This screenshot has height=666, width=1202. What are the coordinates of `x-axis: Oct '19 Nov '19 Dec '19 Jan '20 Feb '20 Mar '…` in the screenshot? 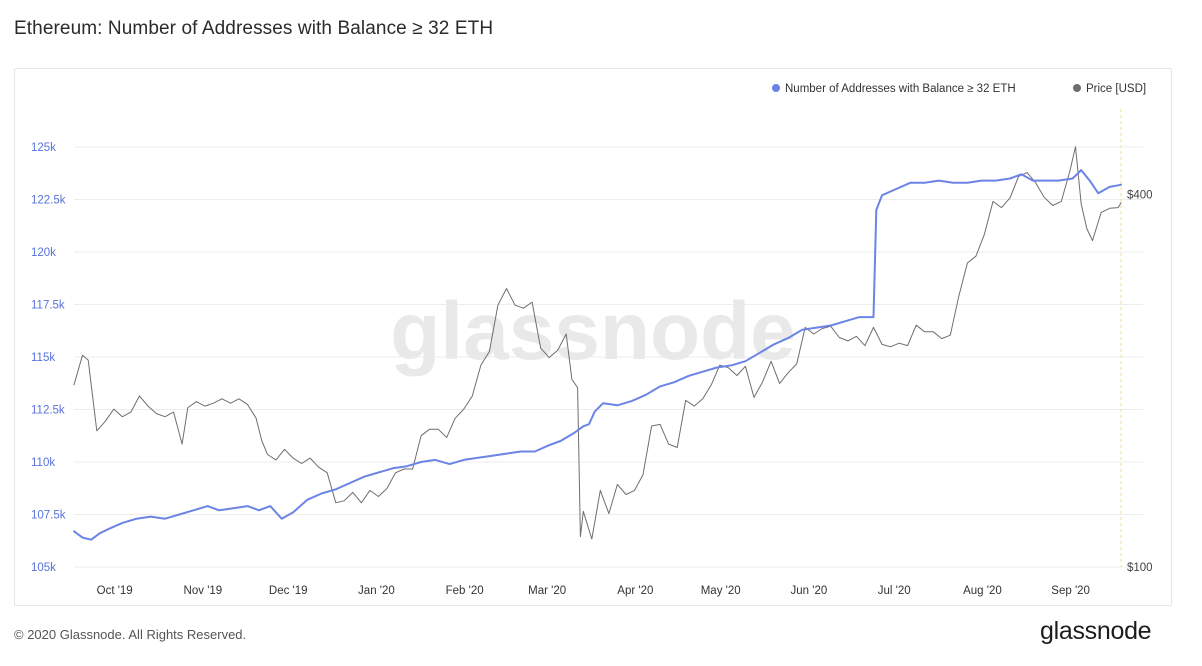 It's located at (593, 591).